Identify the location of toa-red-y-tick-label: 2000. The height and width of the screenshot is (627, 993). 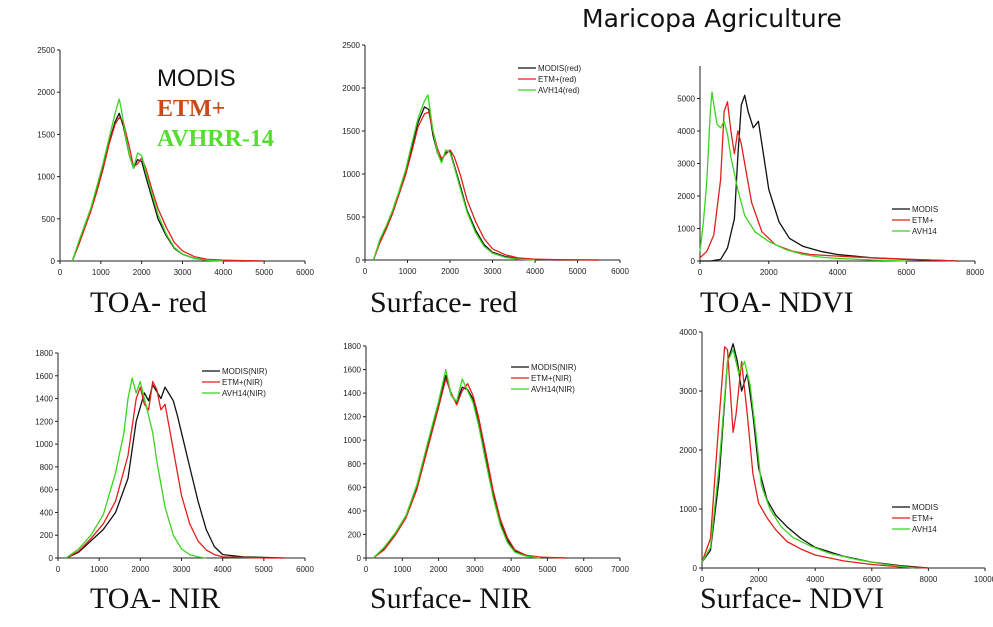
(46, 92).